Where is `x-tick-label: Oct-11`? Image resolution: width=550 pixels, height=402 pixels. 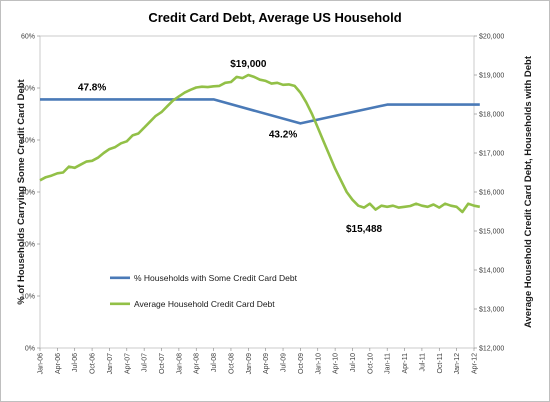 x-tick-label: Oct-11 is located at coordinates (440, 363).